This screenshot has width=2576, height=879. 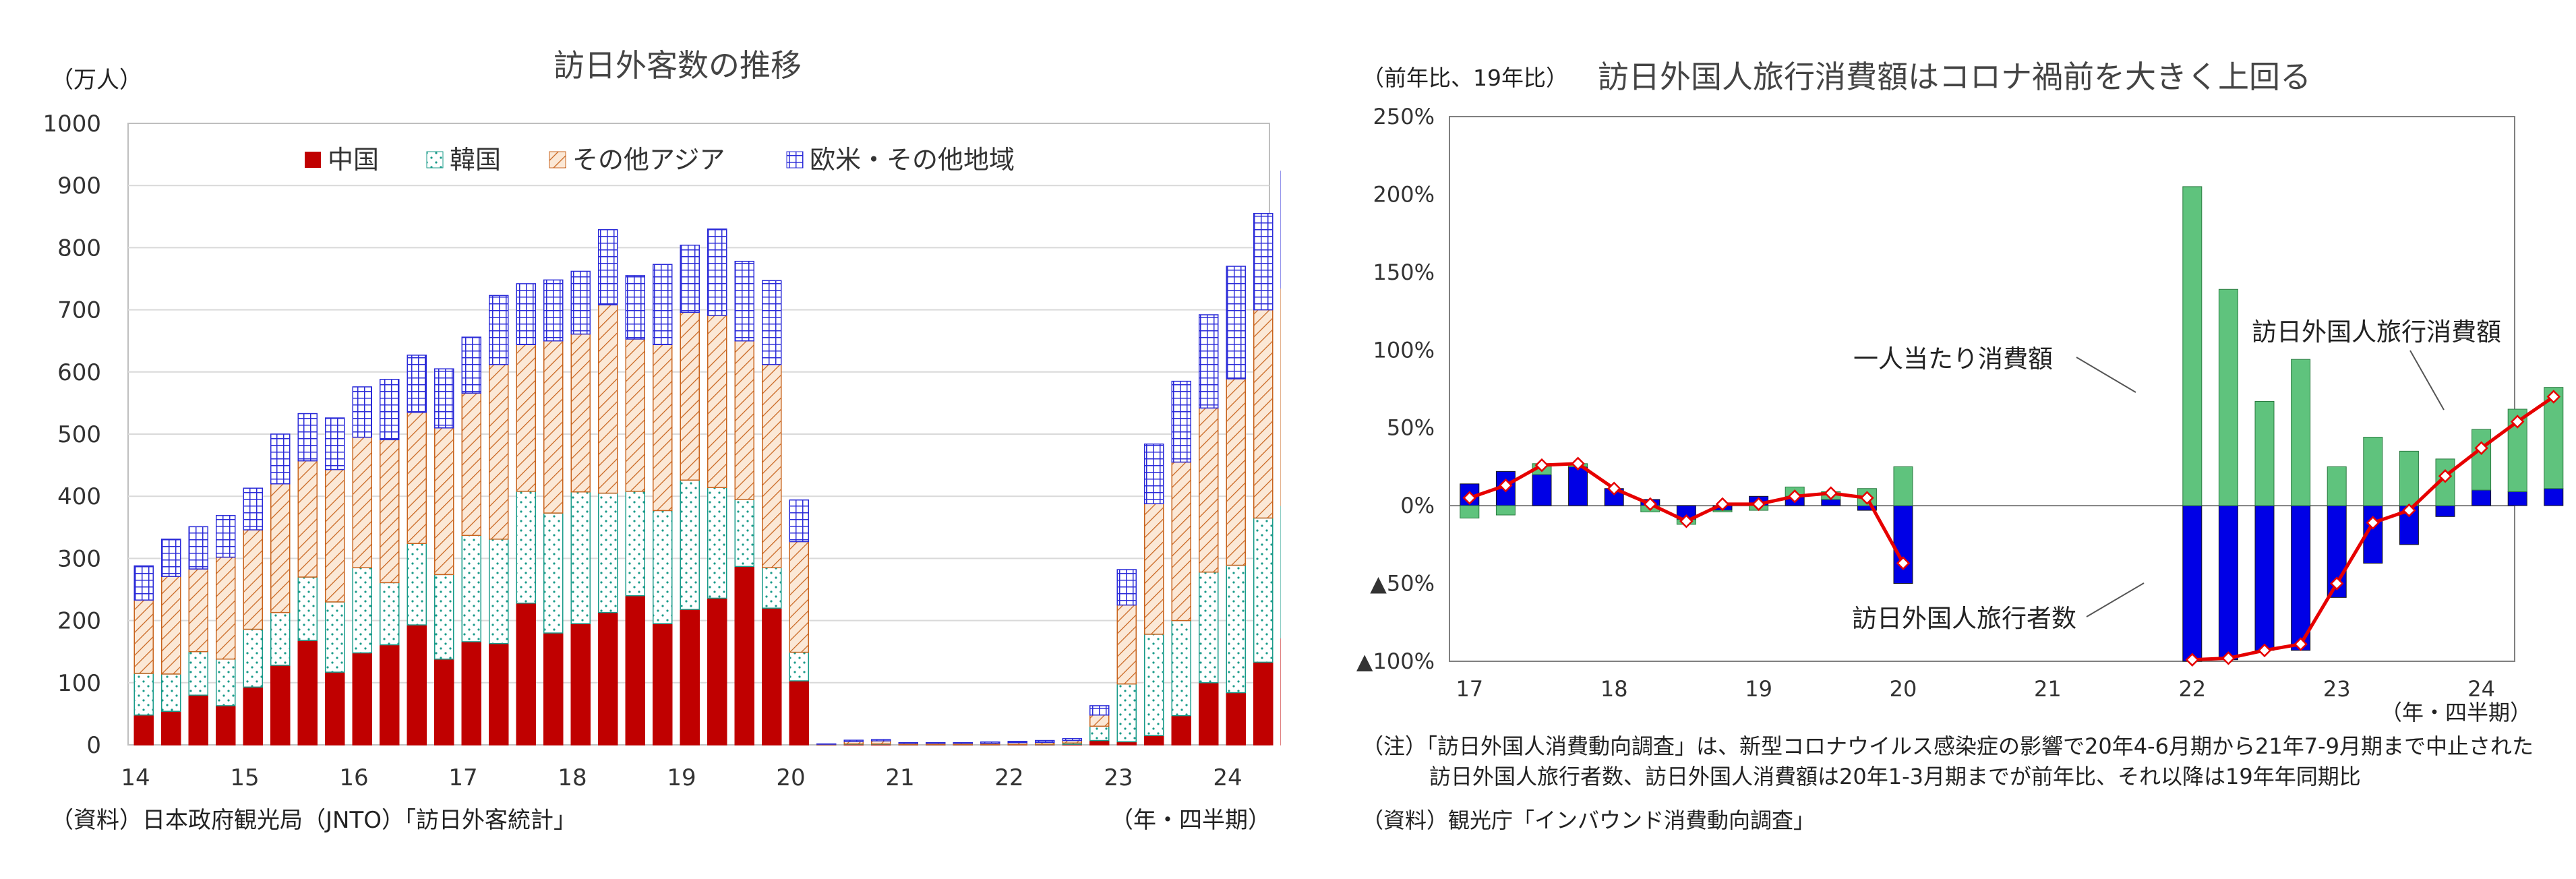 What do you see at coordinates (1208, 714) in the screenshot?
I see `bar-china-23Q4` at bounding box center [1208, 714].